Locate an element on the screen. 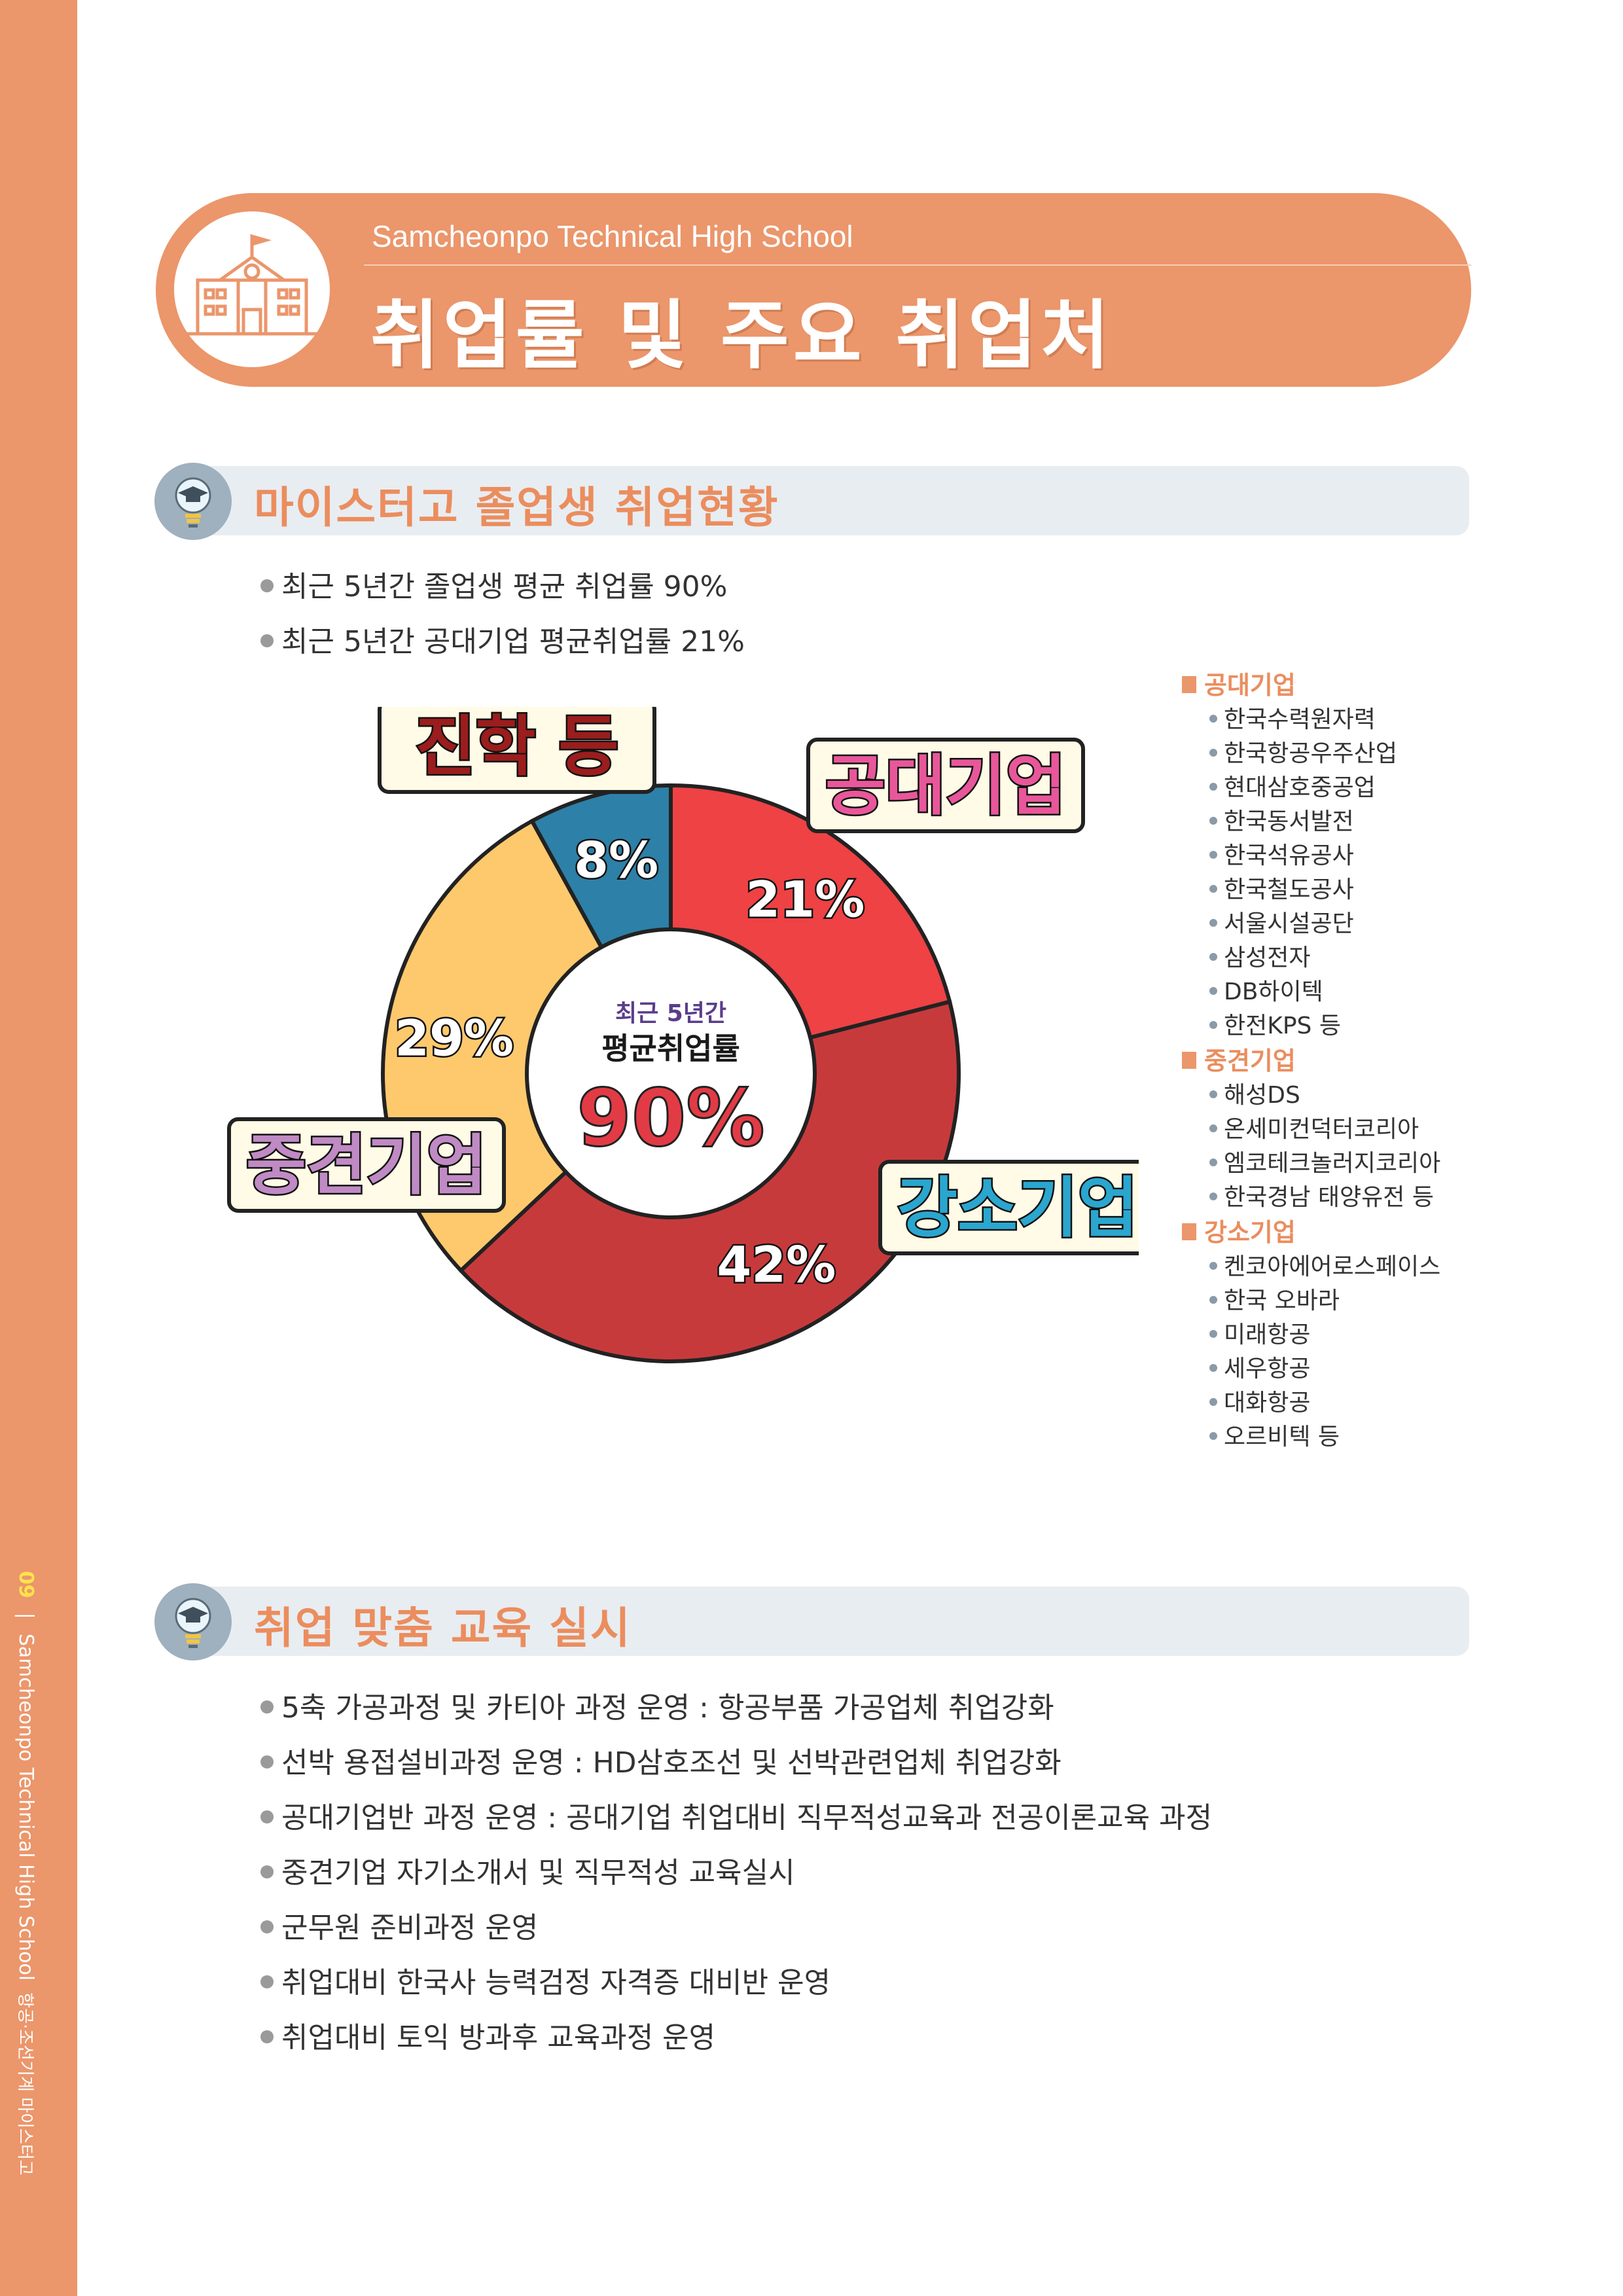 The height and width of the screenshot is (2296, 1623). list-item: 중견기업 자기소개서 및 직무적성 교육실시 is located at coordinates (736, 1873).